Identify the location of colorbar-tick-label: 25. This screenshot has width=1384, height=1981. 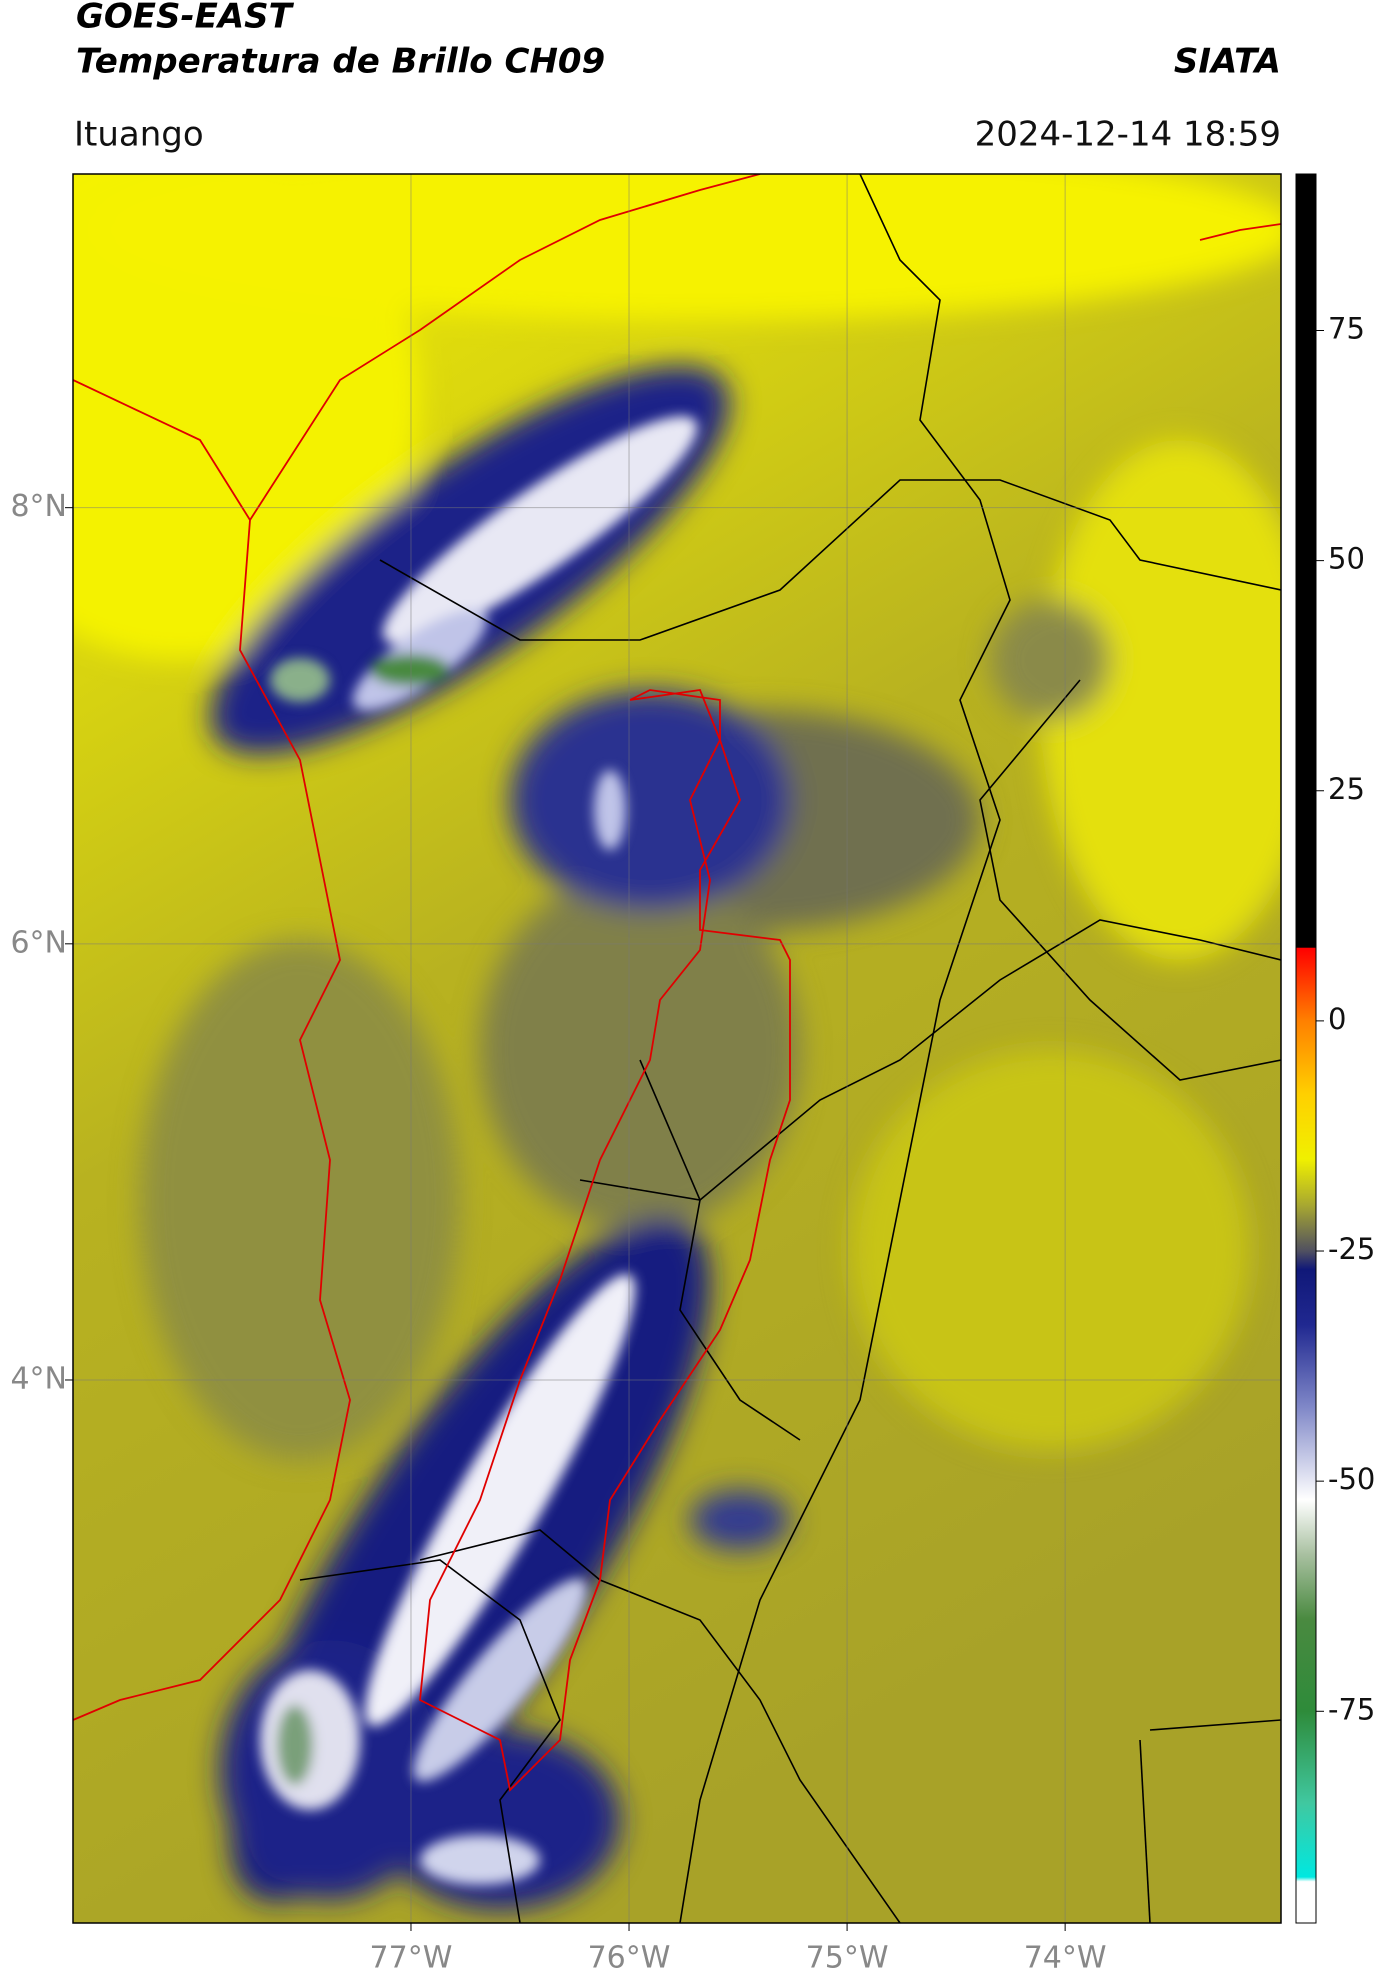
(1346, 789).